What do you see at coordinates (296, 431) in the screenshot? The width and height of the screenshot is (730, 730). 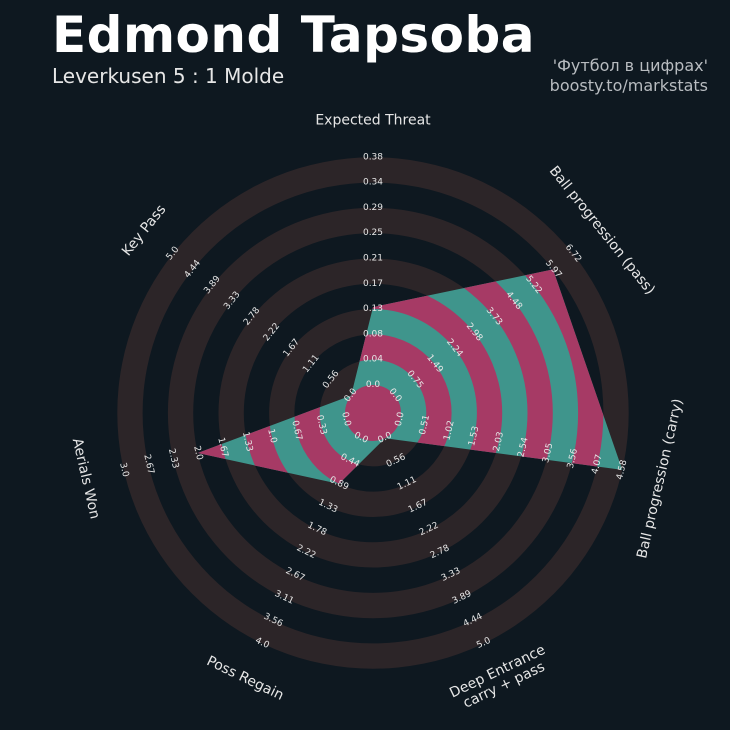 I see `tick-label-6-3: 0.67` at bounding box center [296, 431].